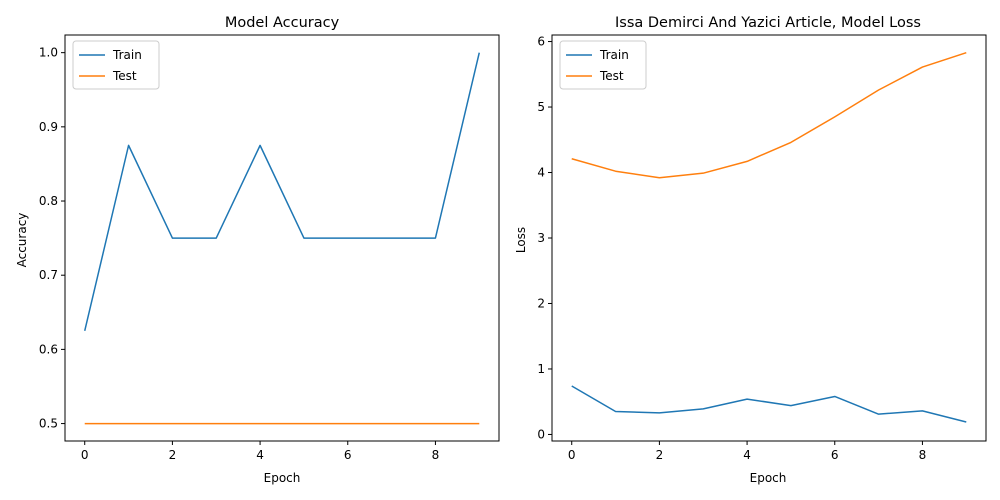 The width and height of the screenshot is (1000, 500). I want to click on y-tick-label: 0.8, so click(48, 201).